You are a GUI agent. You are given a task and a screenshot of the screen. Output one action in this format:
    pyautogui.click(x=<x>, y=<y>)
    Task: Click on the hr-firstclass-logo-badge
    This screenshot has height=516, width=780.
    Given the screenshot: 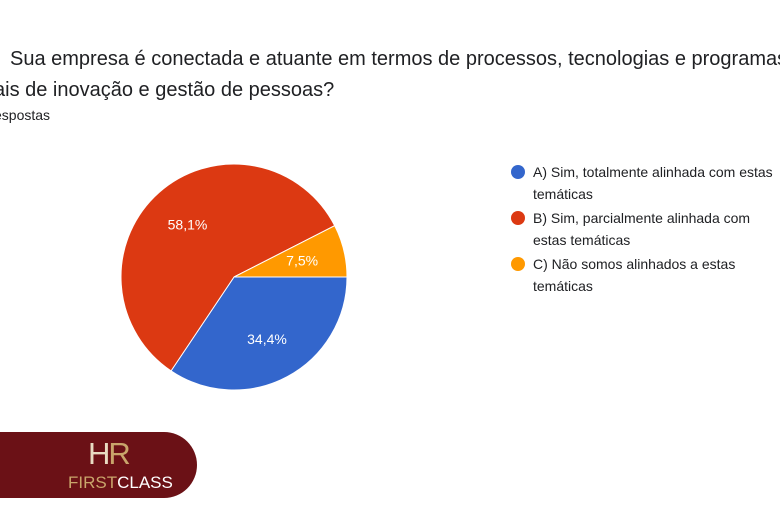 What is the action you would take?
    pyautogui.click(x=98, y=465)
    